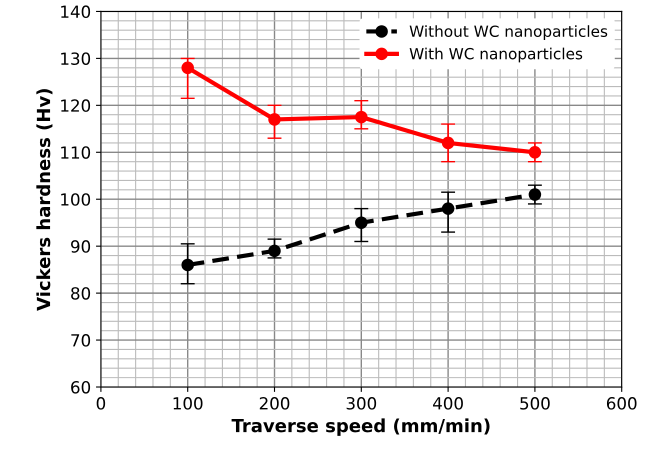 The image size is (651, 458). I want to click on y-tick-label: 90, so click(80, 246).